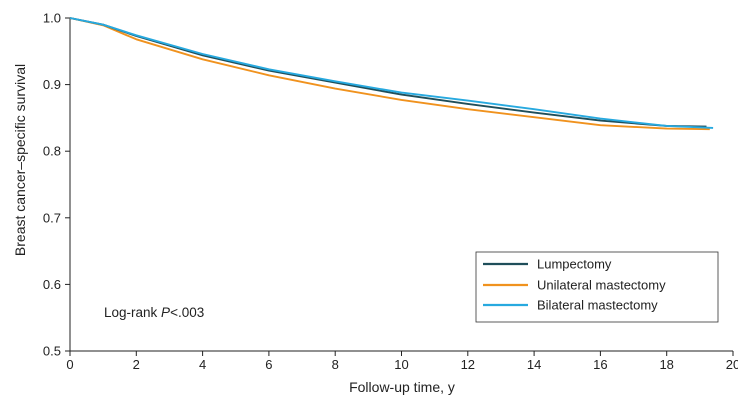 This screenshot has width=738, height=400. I want to click on y-axis-label: Breast cancer–specific survival, so click(20, 160).